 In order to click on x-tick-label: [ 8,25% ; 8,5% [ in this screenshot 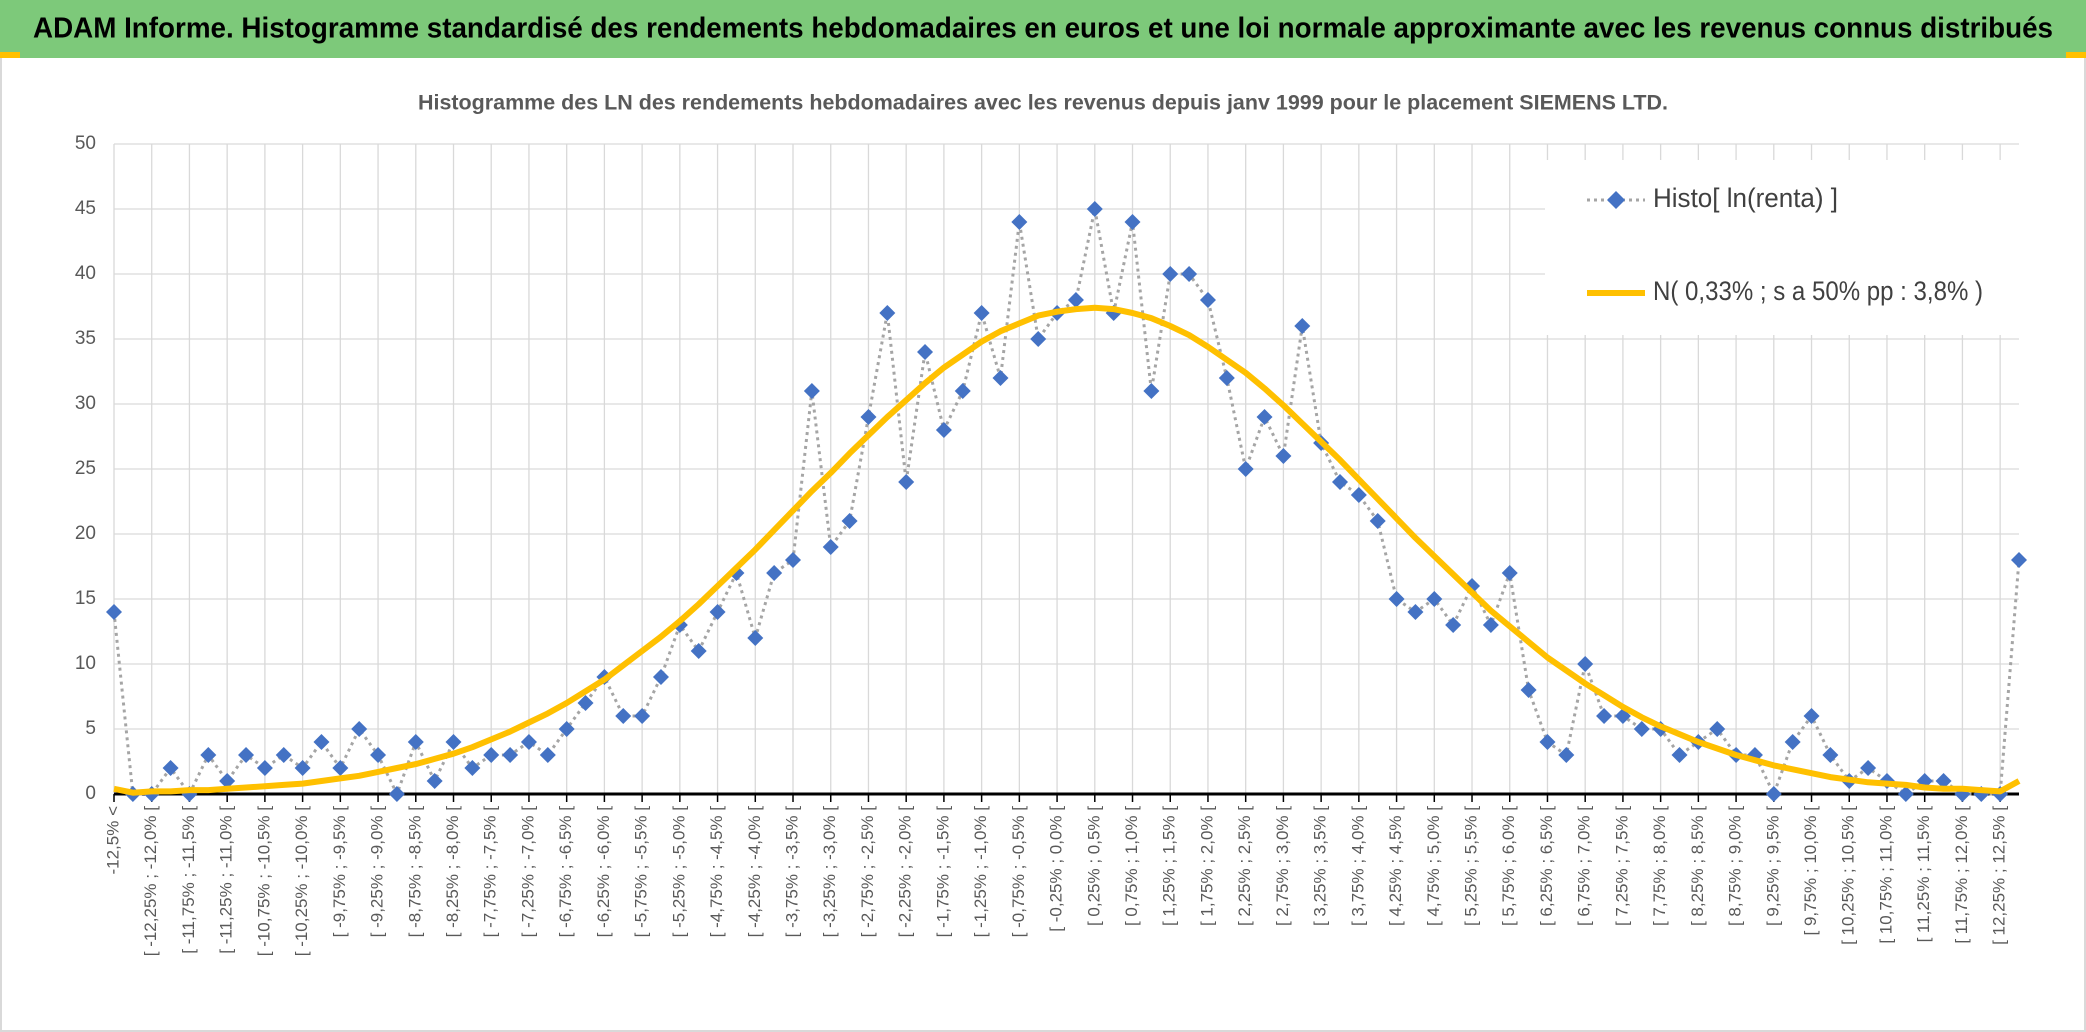, I will do `click(1697, 866)`.